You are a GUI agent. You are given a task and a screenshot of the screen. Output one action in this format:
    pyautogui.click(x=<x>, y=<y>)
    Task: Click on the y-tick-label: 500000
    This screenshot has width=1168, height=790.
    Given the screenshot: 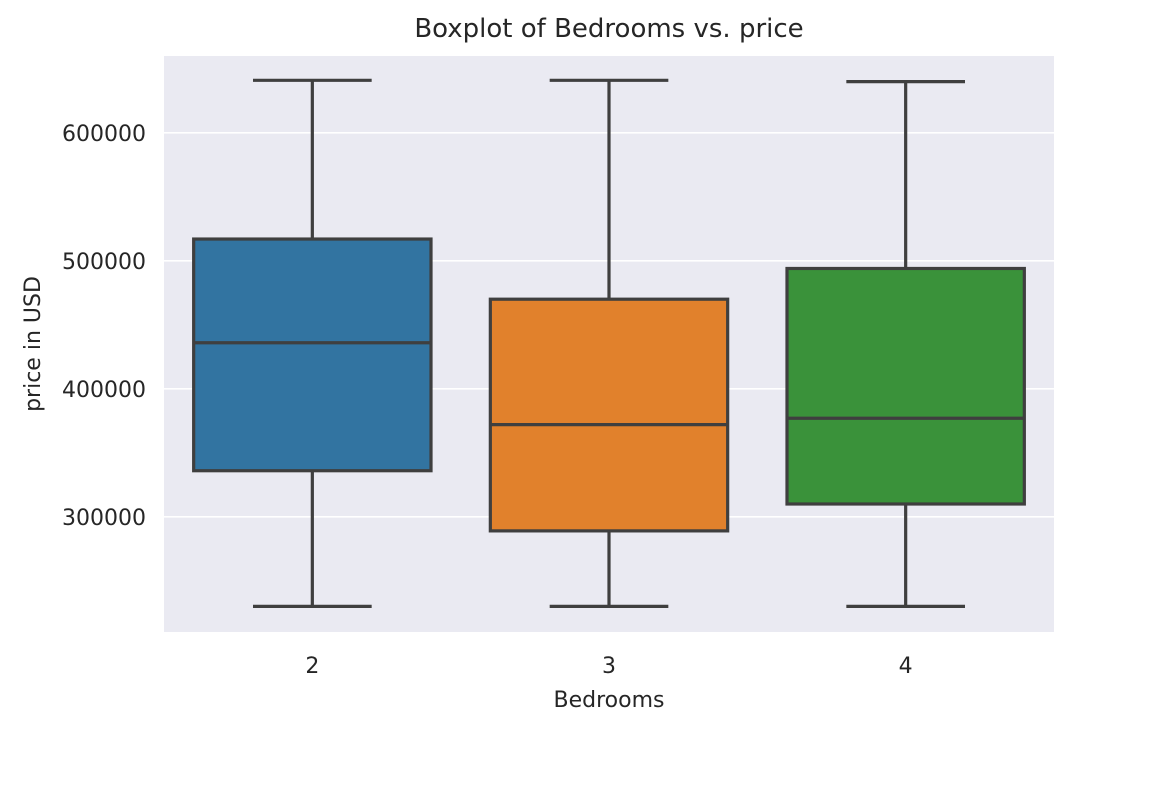 What is the action you would take?
    pyautogui.click(x=104, y=262)
    